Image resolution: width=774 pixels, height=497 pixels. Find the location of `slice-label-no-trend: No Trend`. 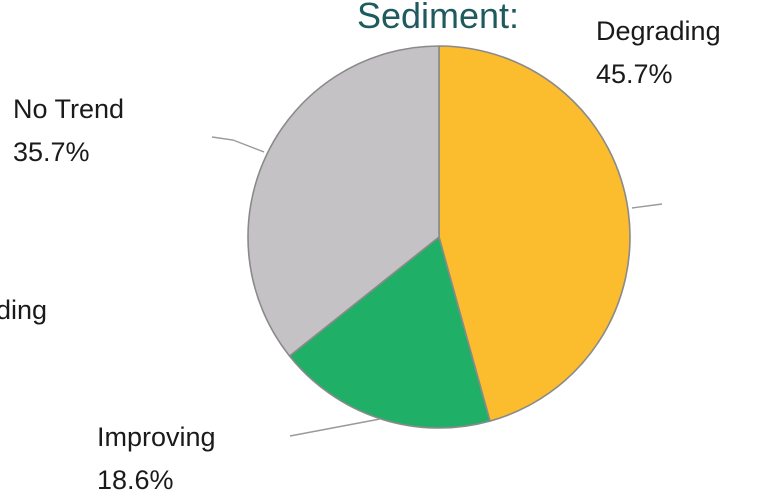

slice-label-no-trend: No Trend is located at coordinates (68, 109).